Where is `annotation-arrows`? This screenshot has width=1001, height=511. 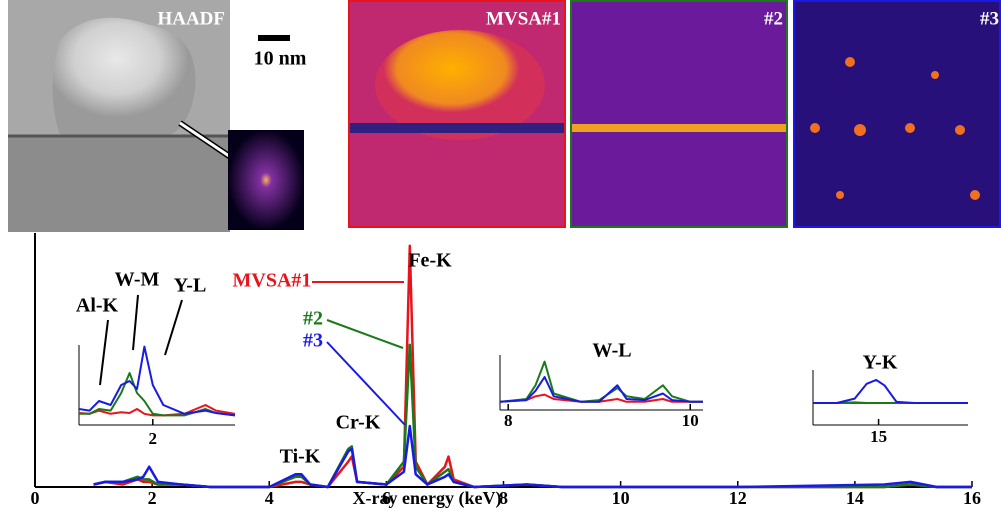 annotation-arrows is located at coordinates (141, 340).